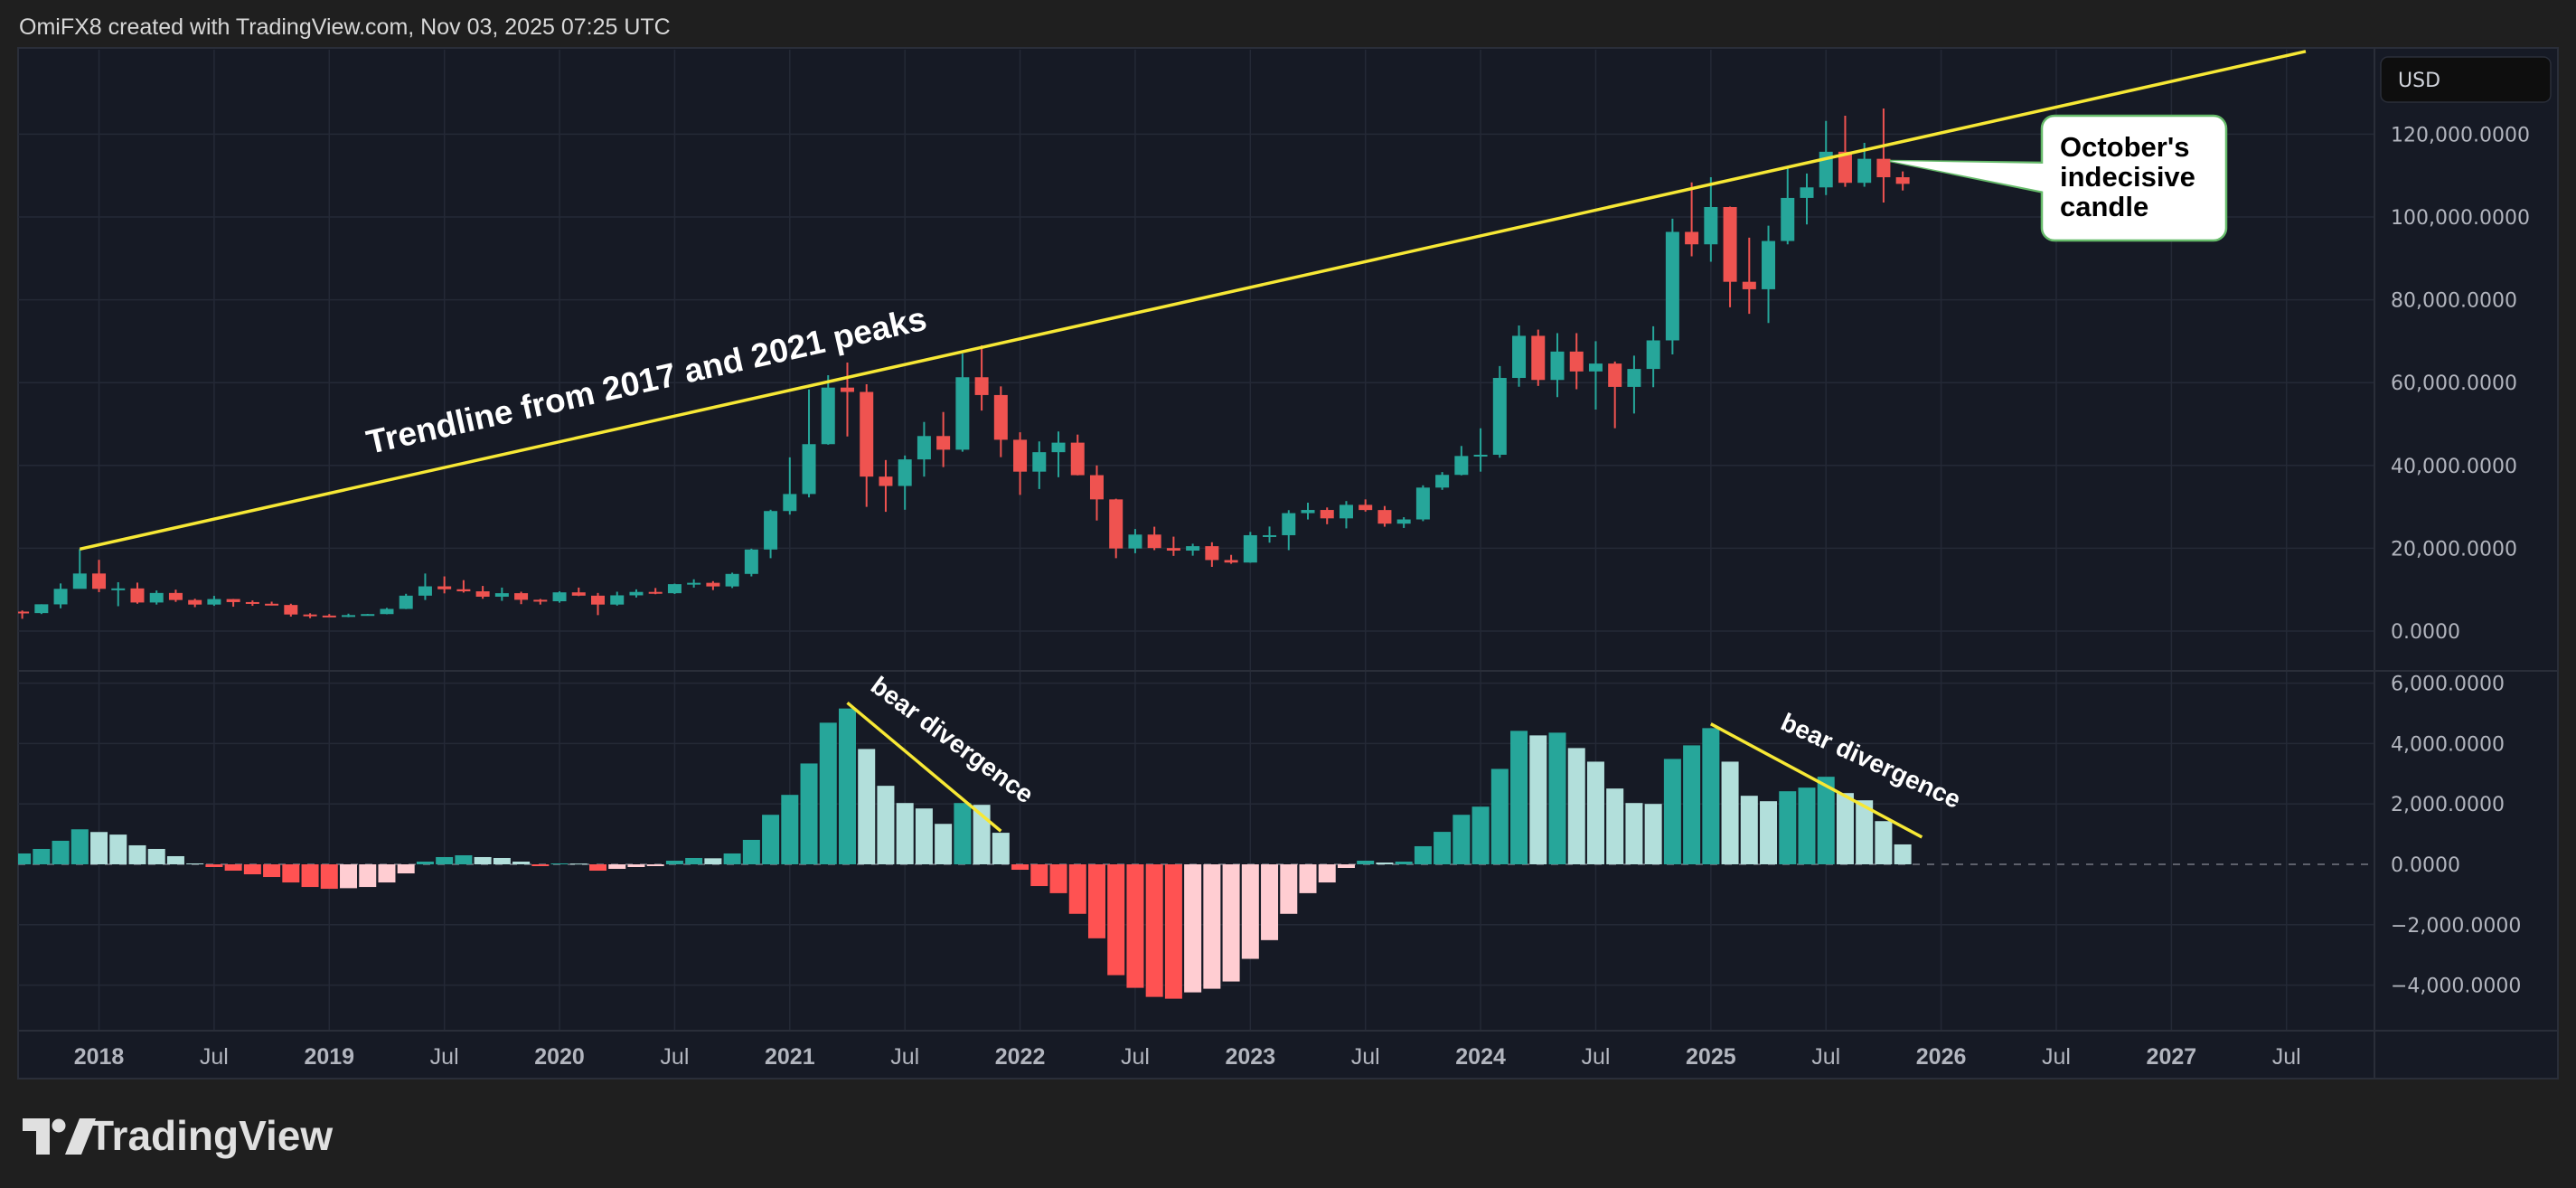 The height and width of the screenshot is (1188, 2576). I want to click on time-axis-label: 2022, so click(1020, 1057).